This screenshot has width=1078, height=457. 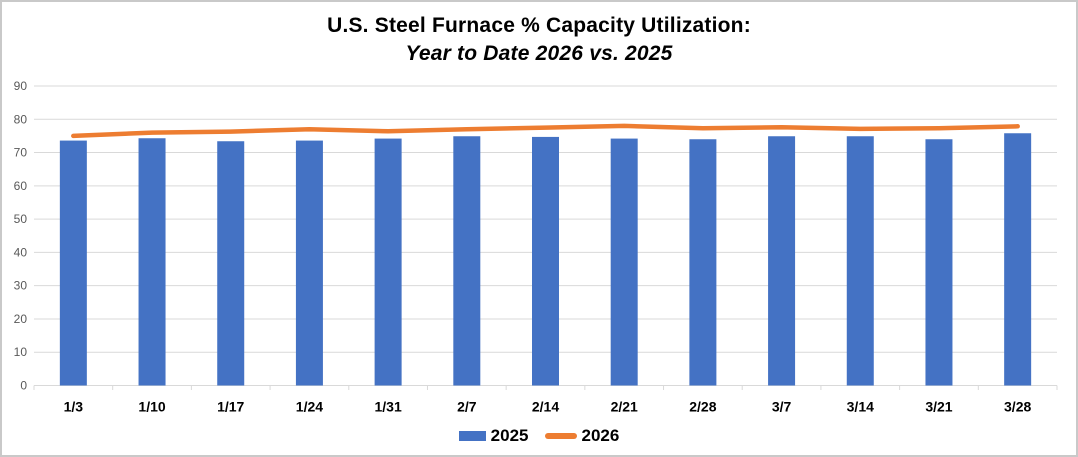 I want to click on y-tick-label: 0, so click(x=23, y=386).